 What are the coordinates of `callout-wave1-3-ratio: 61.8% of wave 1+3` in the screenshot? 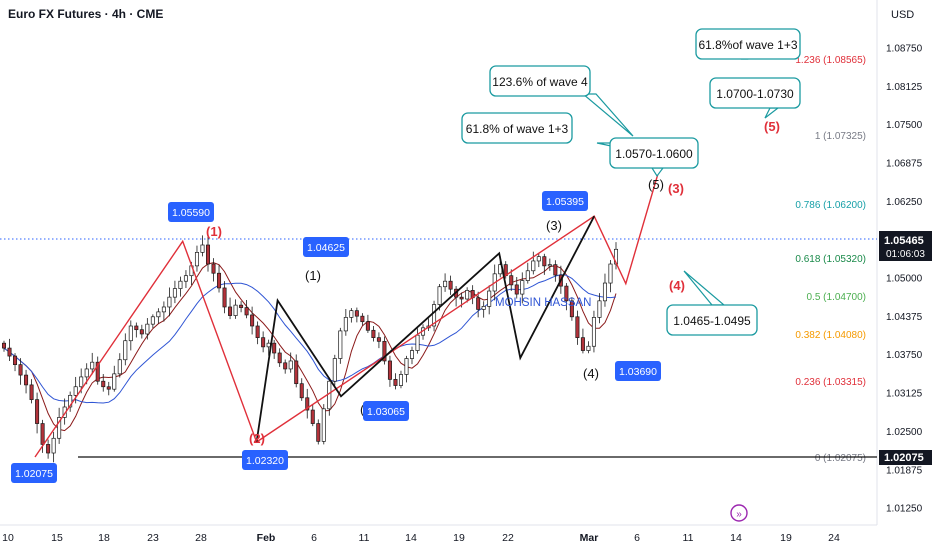 It's located at (517, 128).